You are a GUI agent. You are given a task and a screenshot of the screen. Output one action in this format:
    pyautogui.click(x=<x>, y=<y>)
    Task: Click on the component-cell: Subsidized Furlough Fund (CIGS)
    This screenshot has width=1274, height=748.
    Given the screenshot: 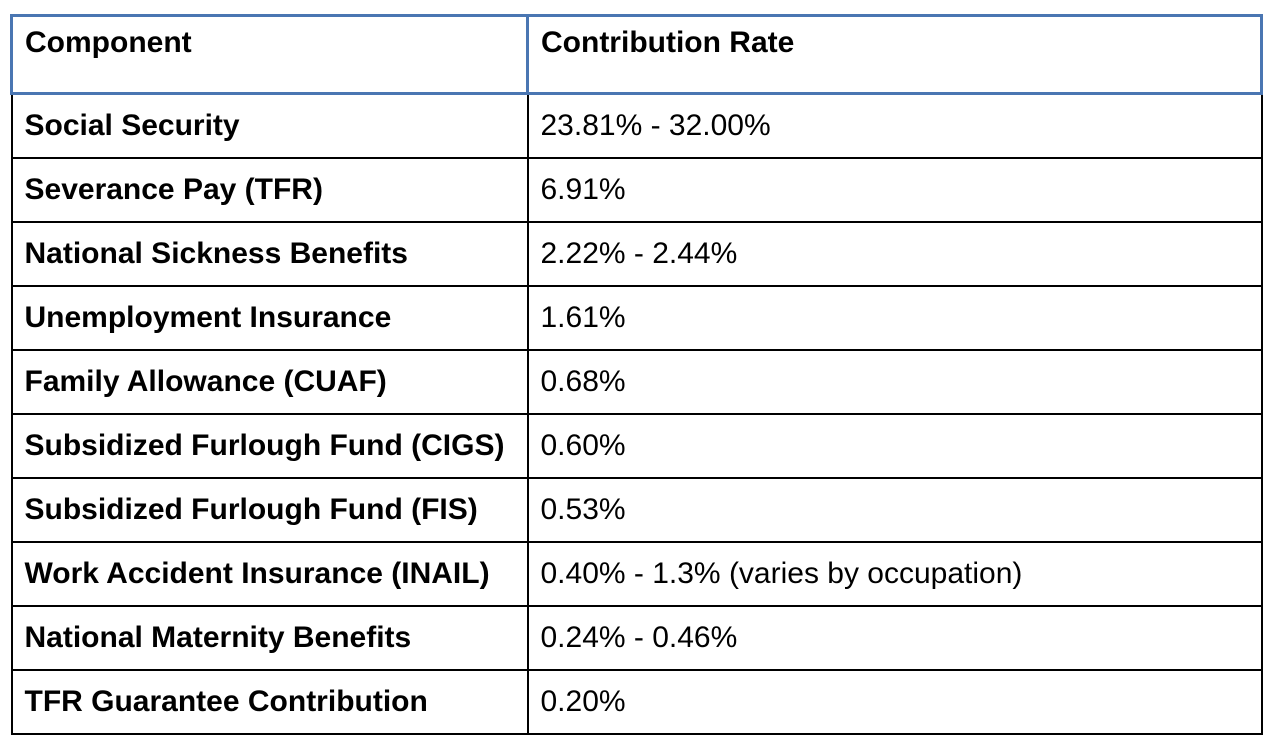 What is the action you would take?
    pyautogui.click(x=269, y=446)
    